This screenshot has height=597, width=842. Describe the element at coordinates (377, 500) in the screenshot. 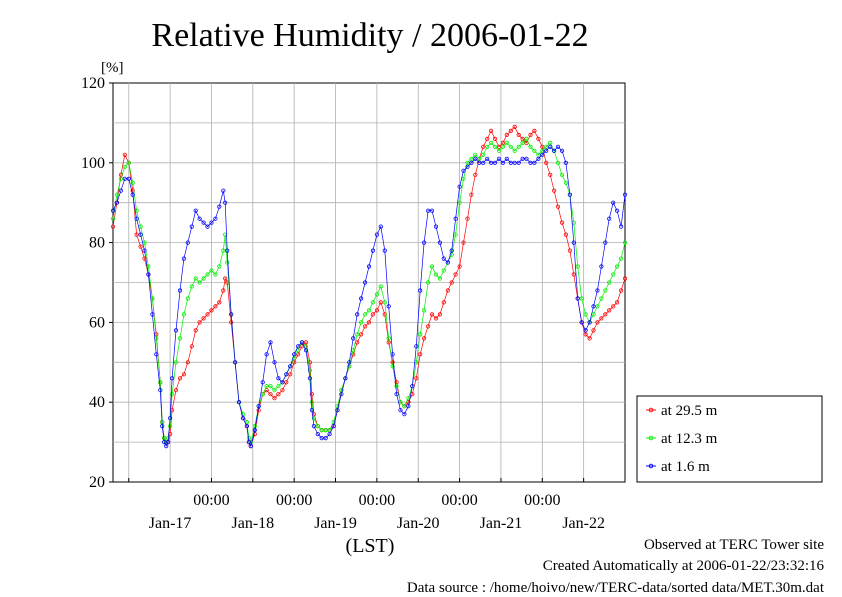

I see `x-time-label: 00:00` at that location.